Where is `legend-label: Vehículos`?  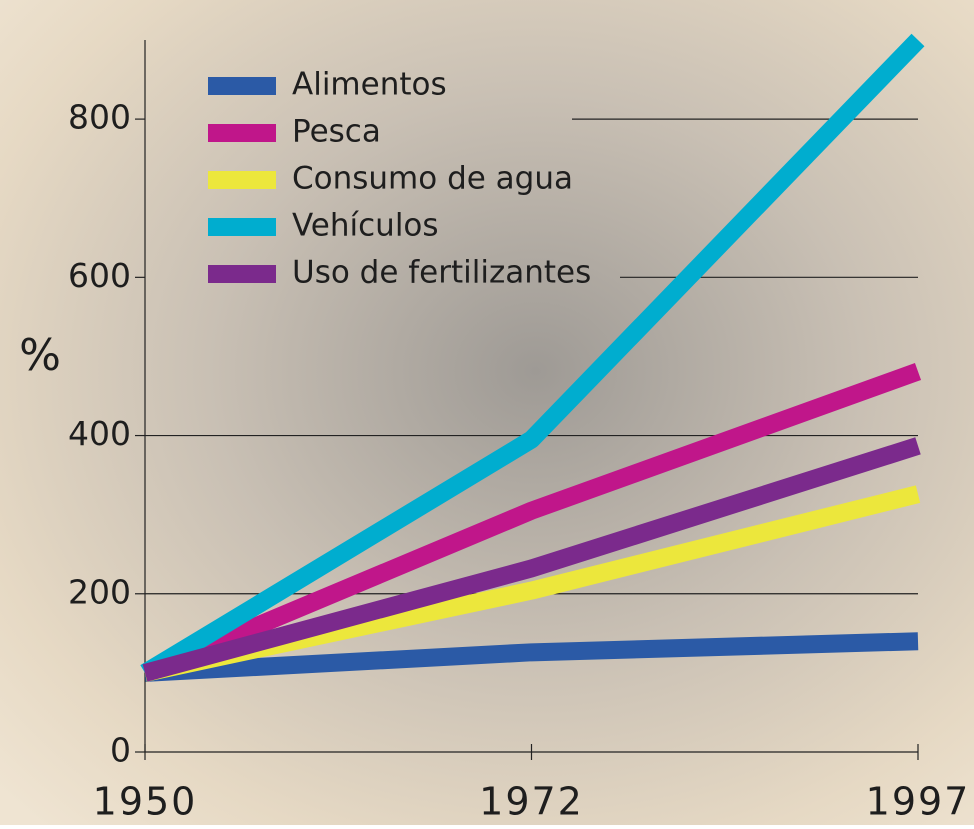
legend-label: Vehículos is located at coordinates (365, 226).